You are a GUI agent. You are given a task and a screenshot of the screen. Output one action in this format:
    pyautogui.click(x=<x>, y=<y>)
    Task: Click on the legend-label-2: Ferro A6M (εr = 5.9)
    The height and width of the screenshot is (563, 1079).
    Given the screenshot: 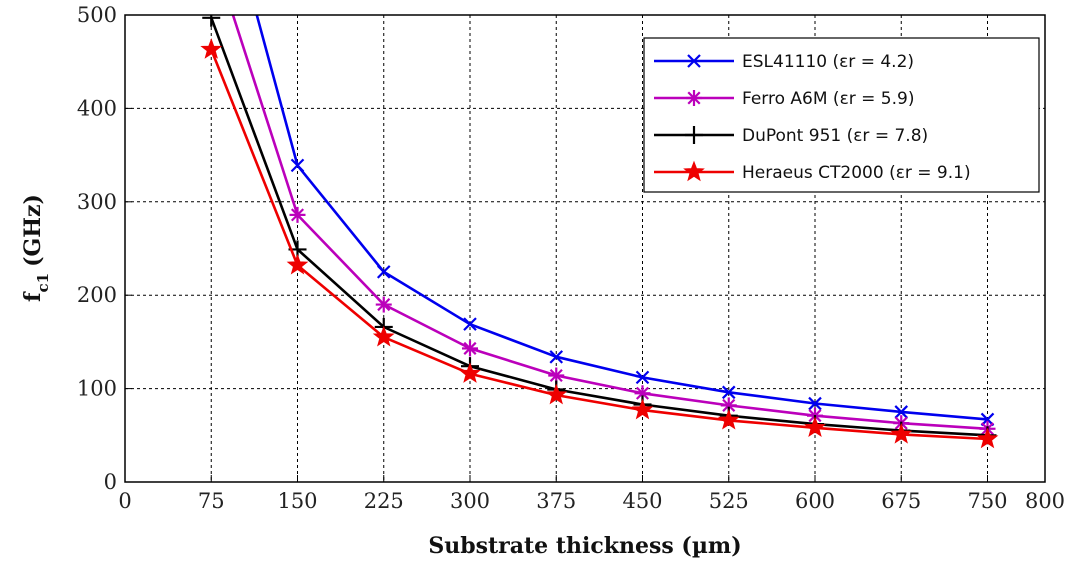 What is the action you would take?
    pyautogui.click(x=828, y=99)
    